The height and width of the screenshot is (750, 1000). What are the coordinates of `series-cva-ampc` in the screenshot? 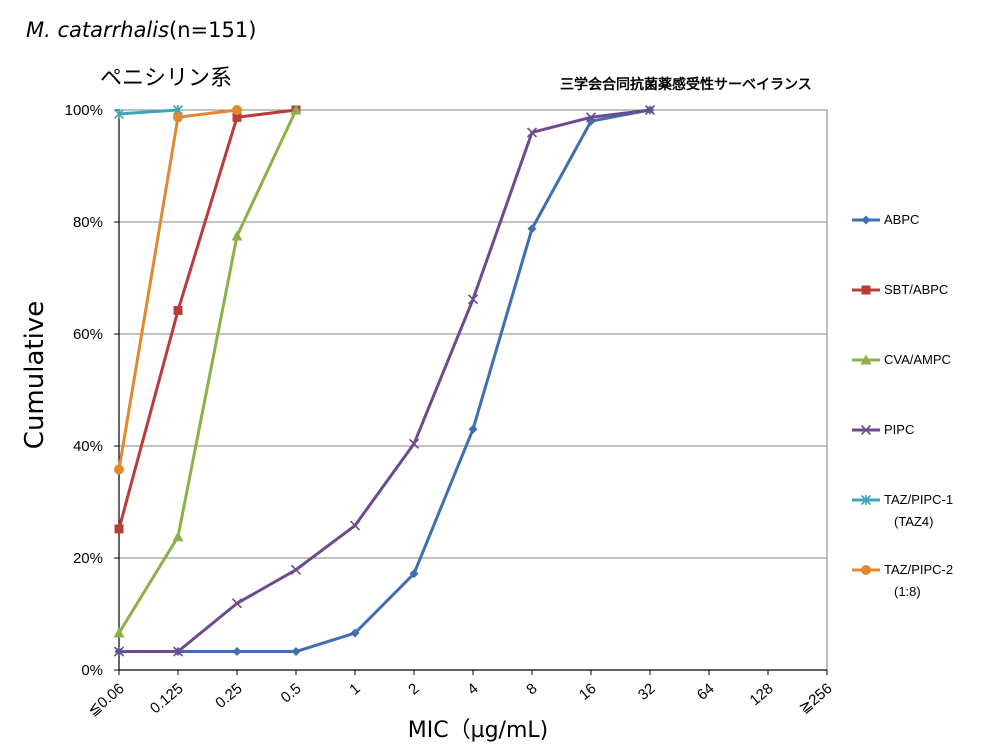 It's located at (207, 371).